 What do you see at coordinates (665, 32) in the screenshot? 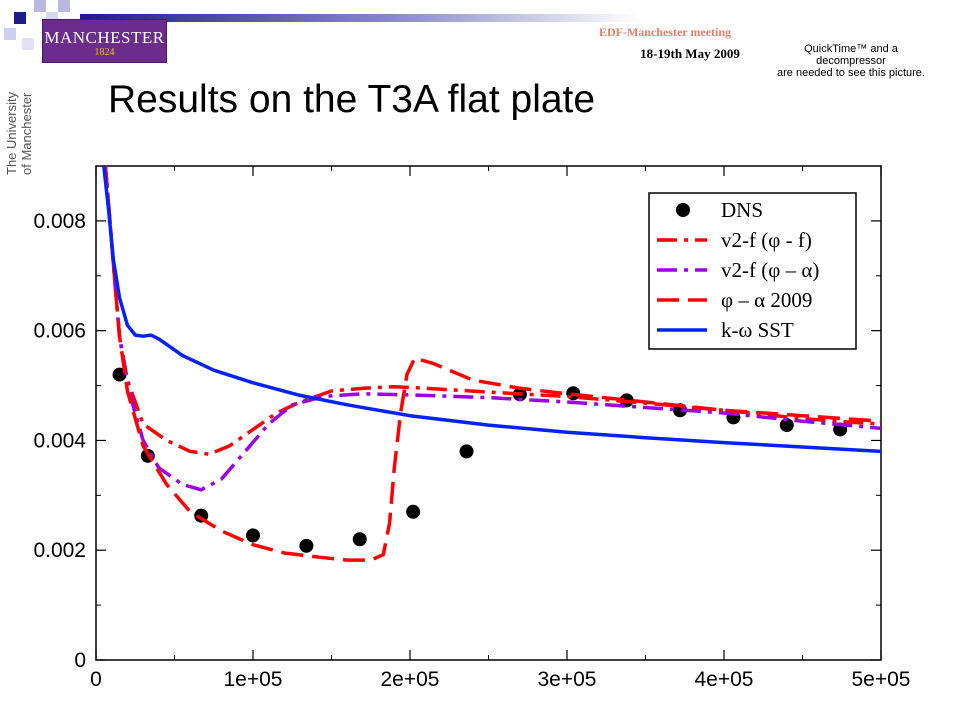
I see `meeting-name: EDF-Manchester meeting` at bounding box center [665, 32].